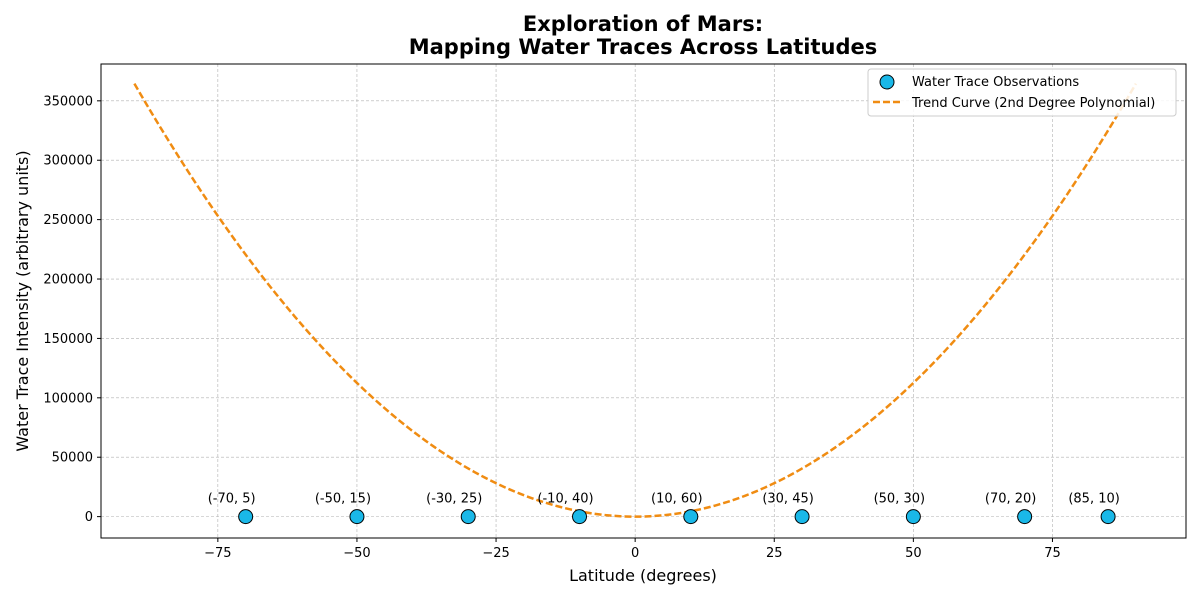 This screenshot has width=1200, height=600. Describe the element at coordinates (68, 220) in the screenshot. I see `y-tick-label: 250000` at that location.